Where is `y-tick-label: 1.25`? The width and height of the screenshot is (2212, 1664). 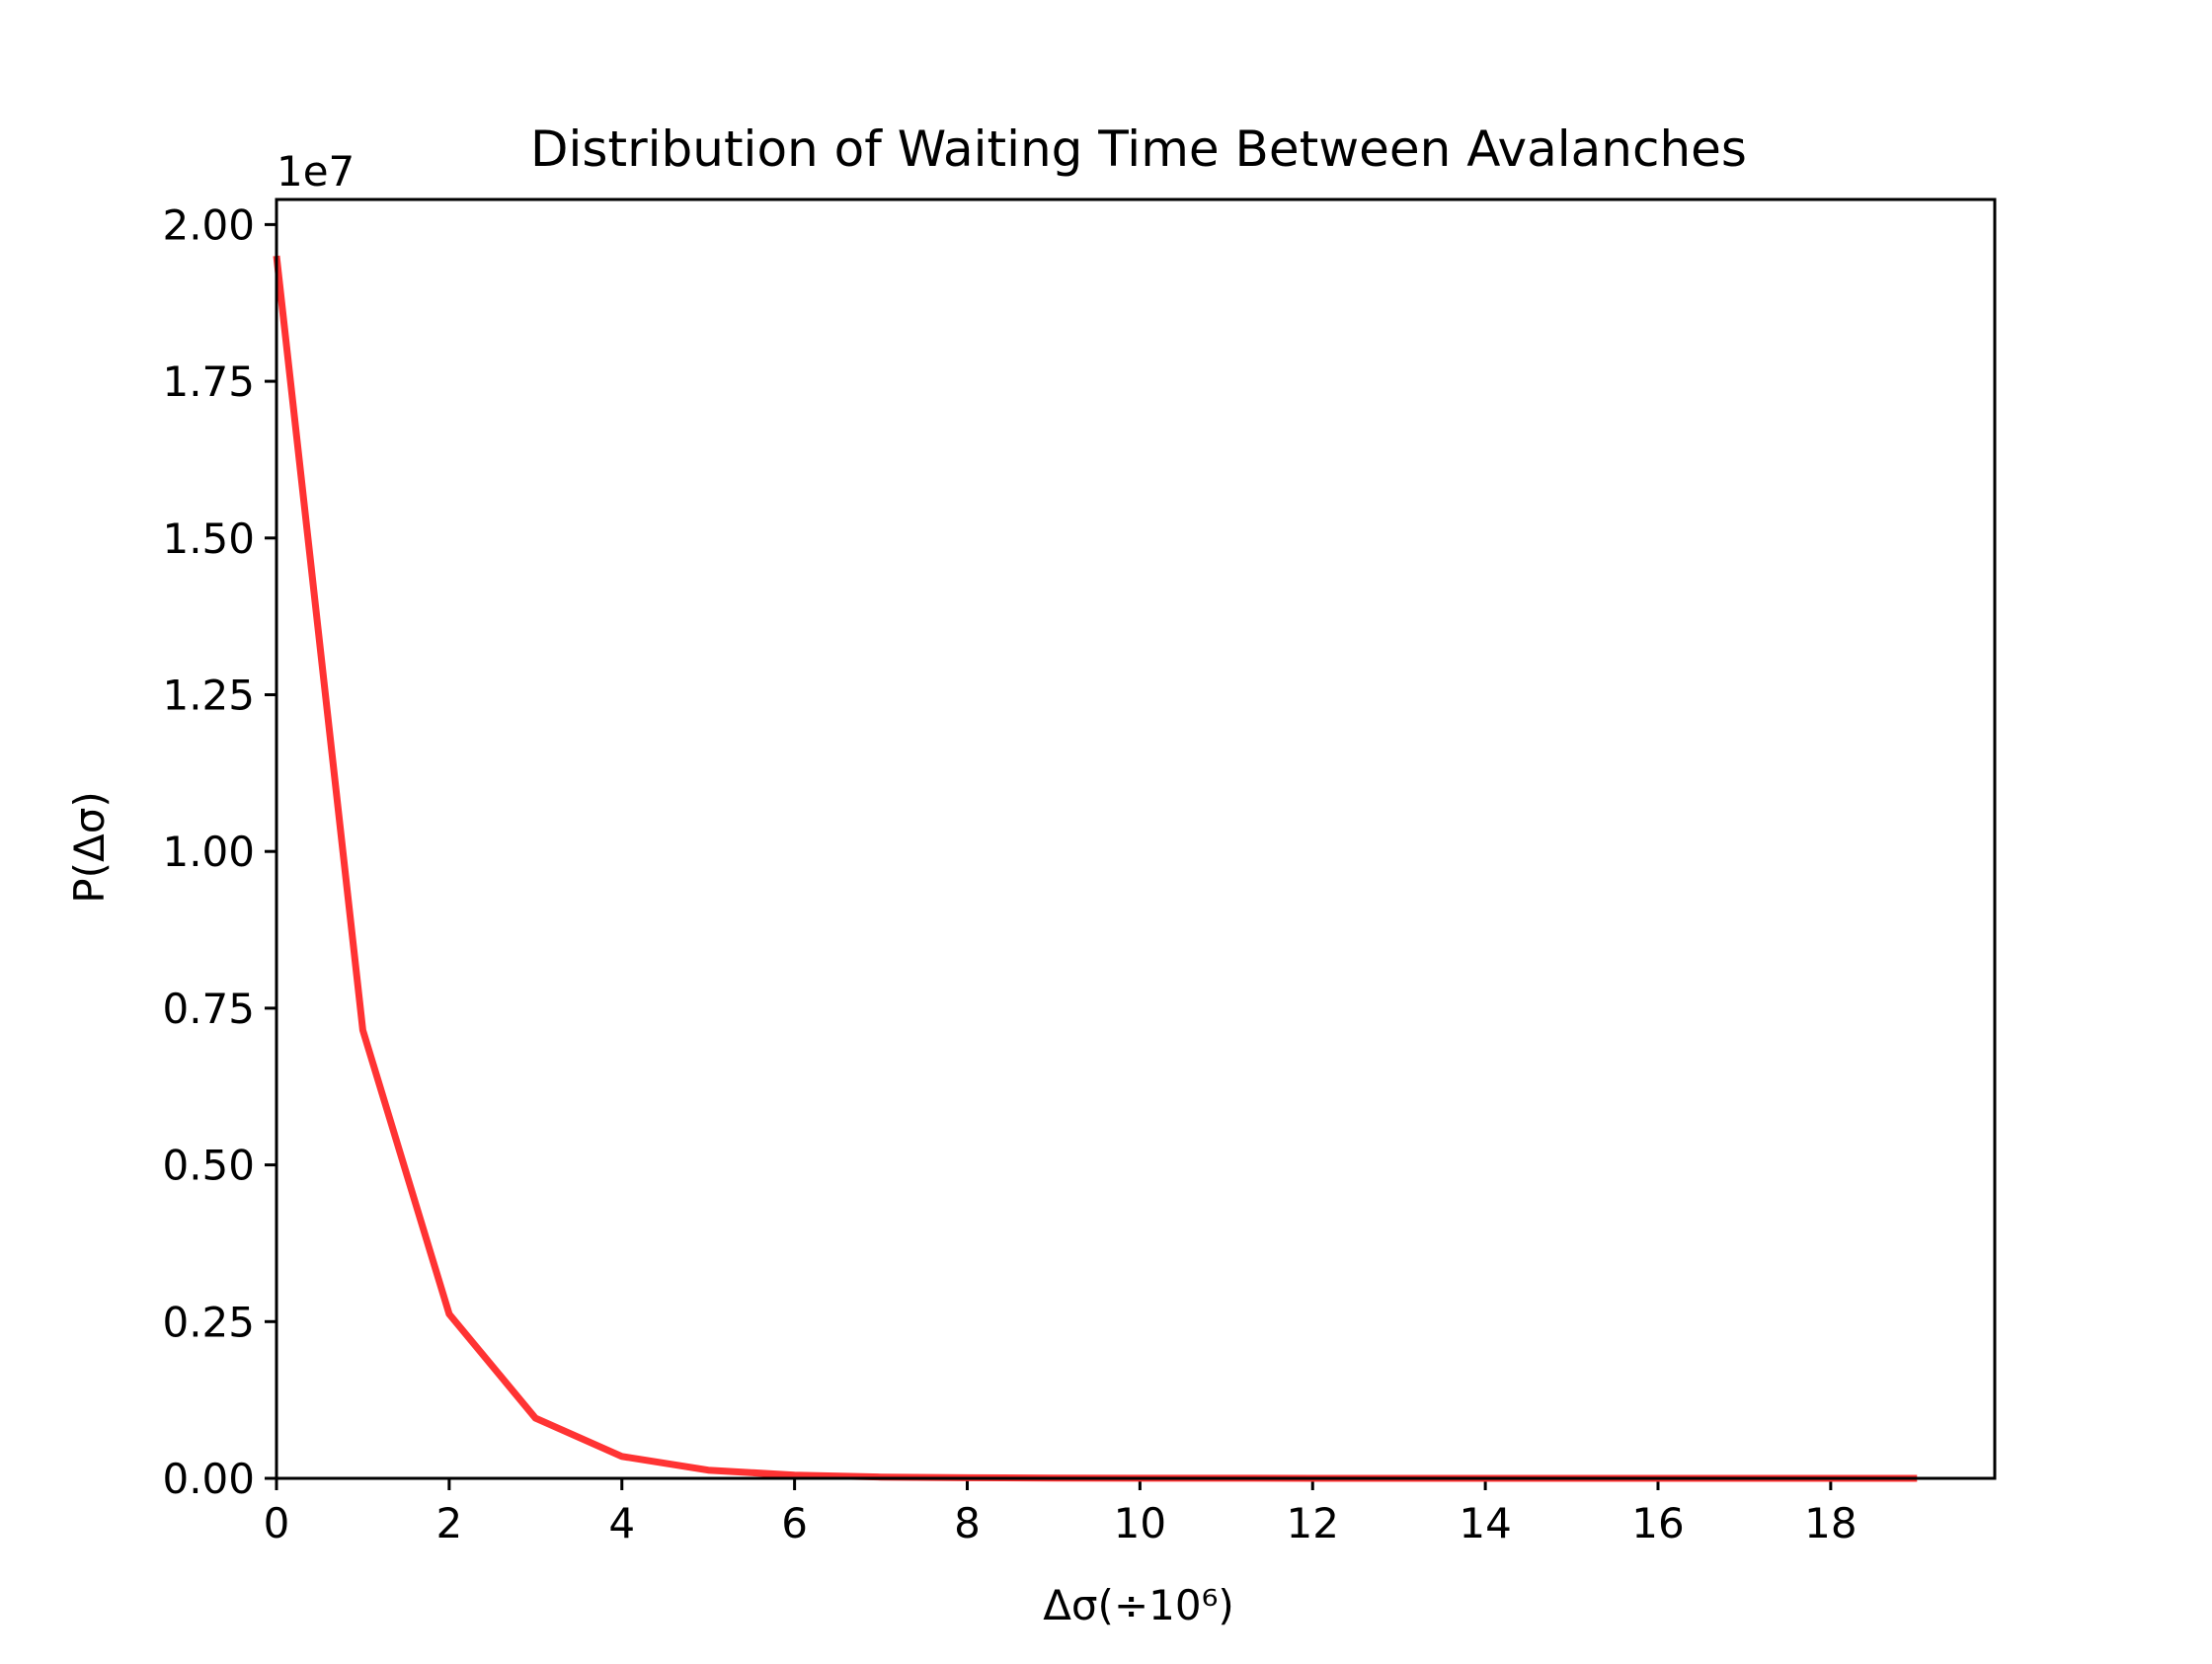
y-tick-label: 1.25 is located at coordinates (208, 695).